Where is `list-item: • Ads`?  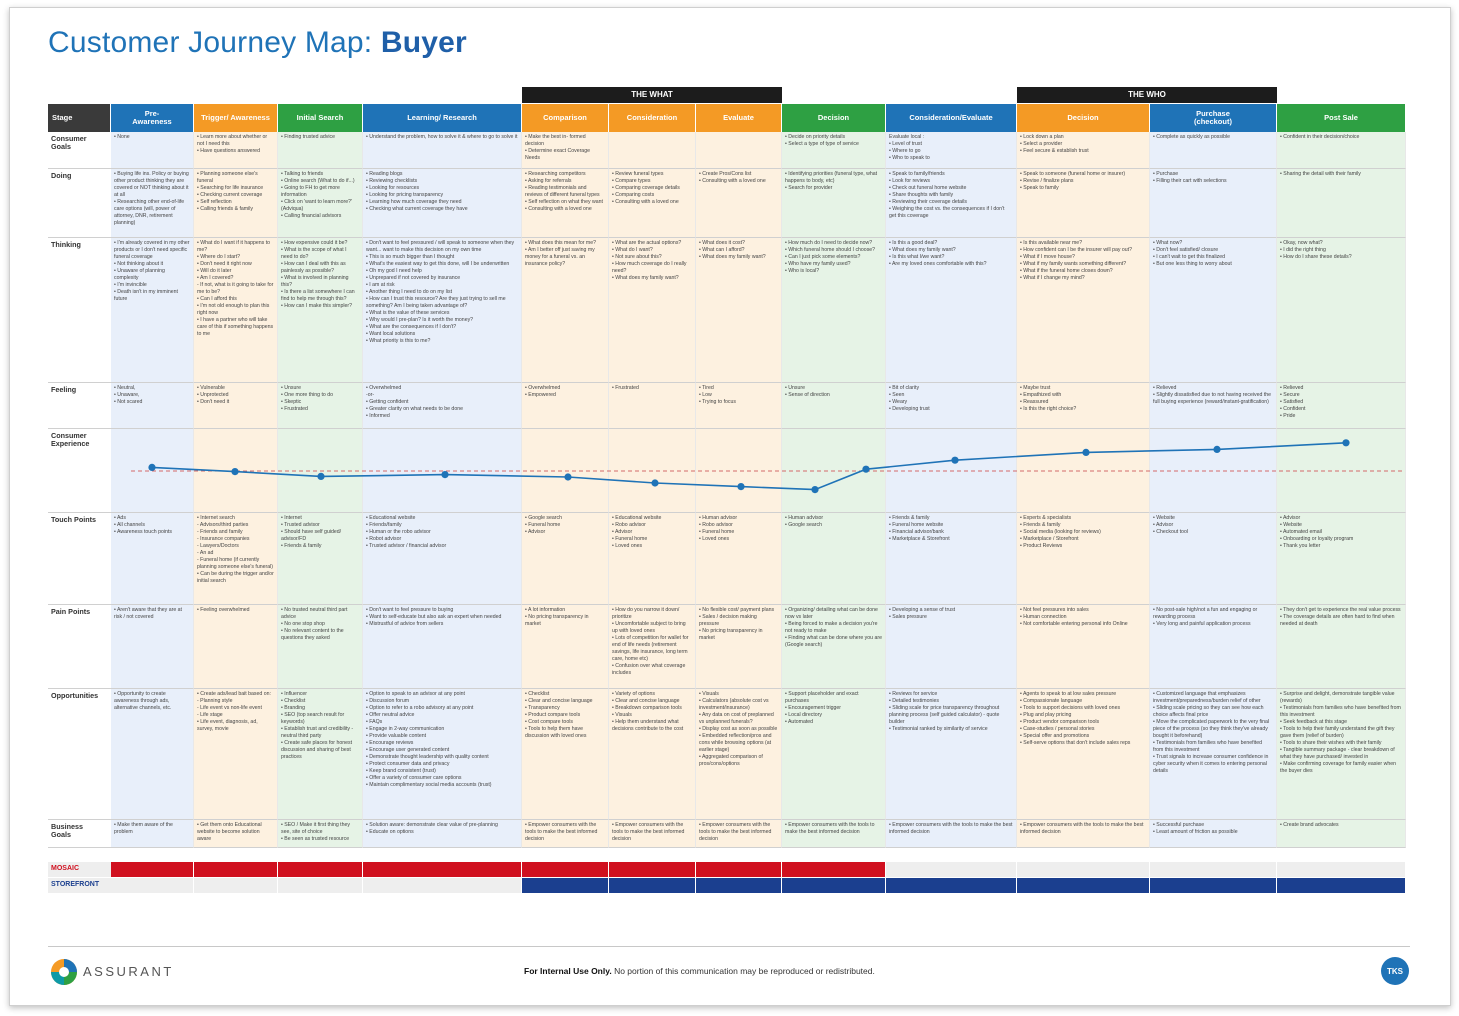
list-item: • Ads is located at coordinates (120, 518).